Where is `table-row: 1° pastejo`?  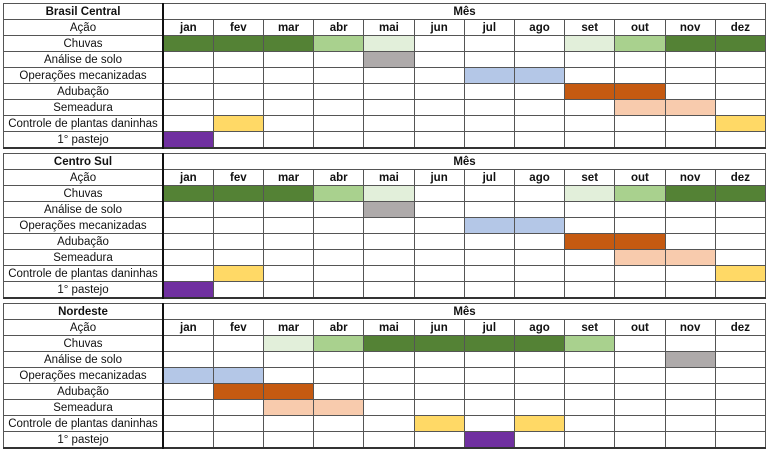
table-row: 1° pastejo is located at coordinates (385, 290).